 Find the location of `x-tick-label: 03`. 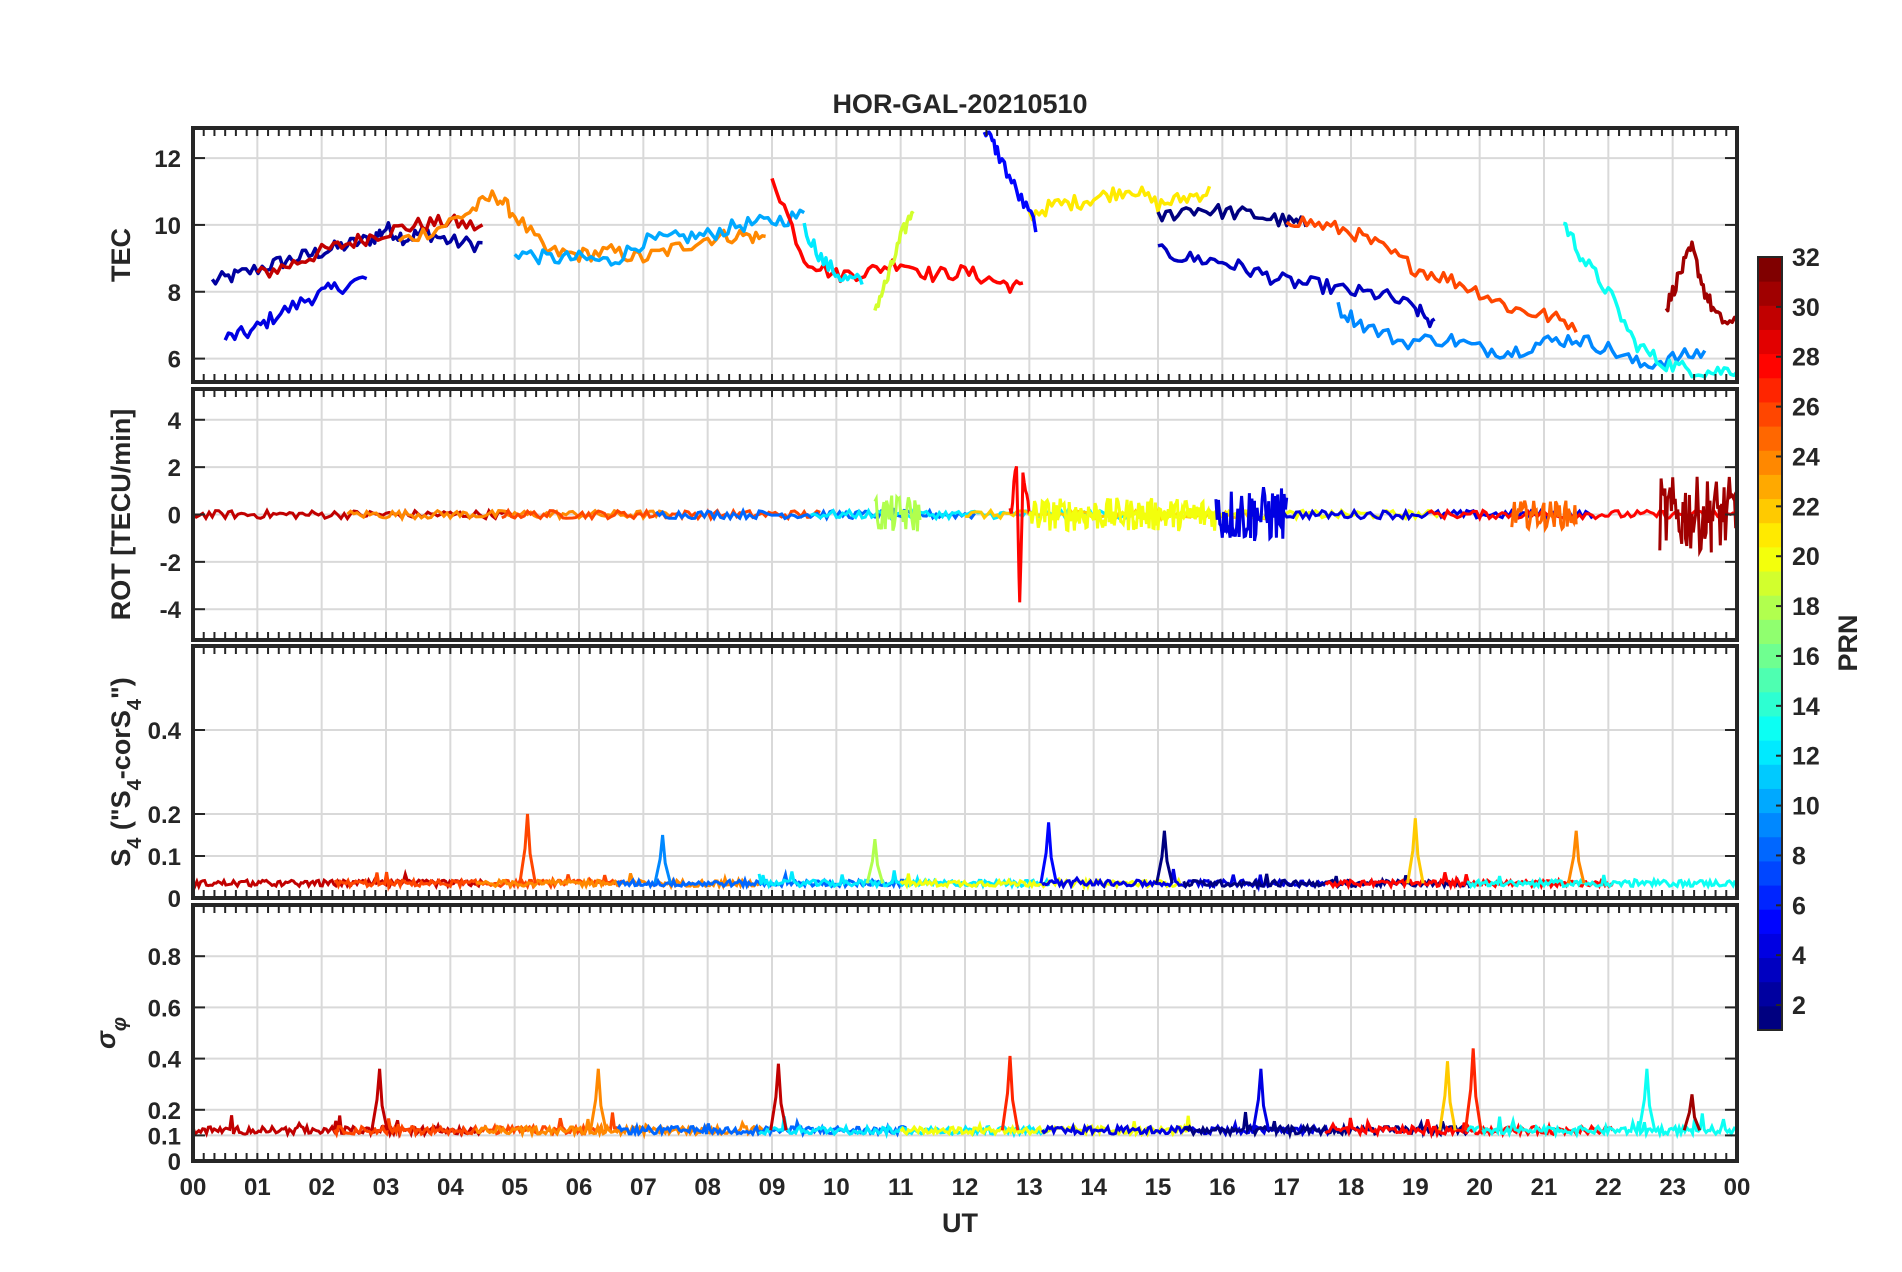

x-tick-label: 03 is located at coordinates (386, 1187).